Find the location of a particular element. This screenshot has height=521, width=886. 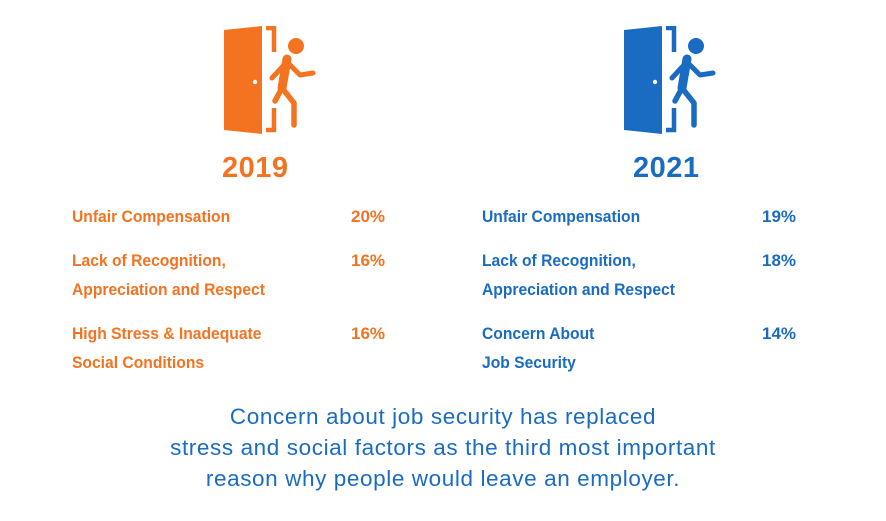

percent-2019-1: 20% is located at coordinates (368, 216).